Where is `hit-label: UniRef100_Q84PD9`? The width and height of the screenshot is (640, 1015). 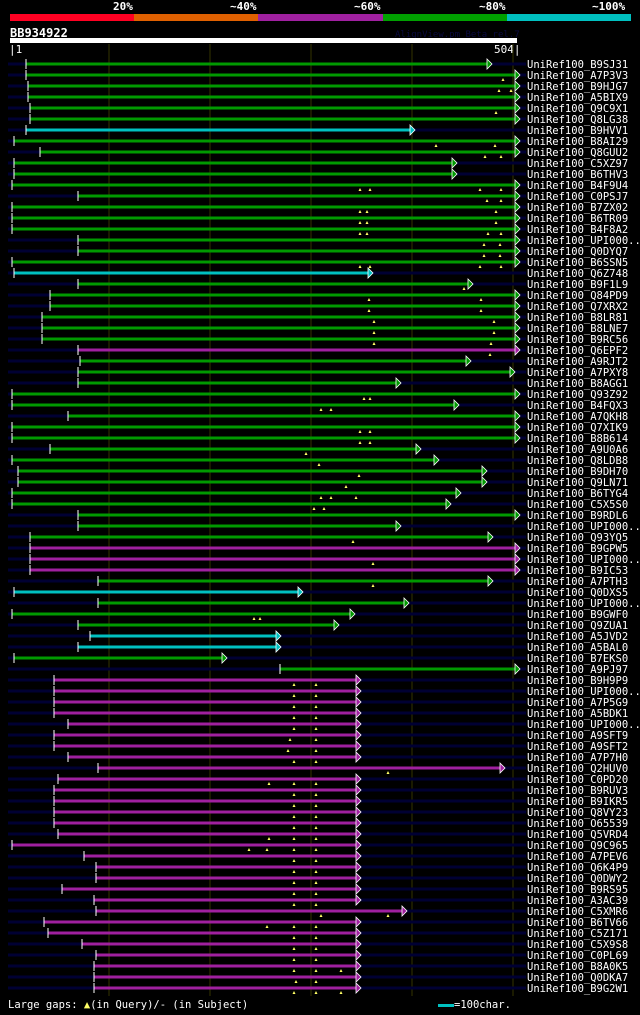 hit-label: UniRef100_Q84PD9 is located at coordinates (577, 296).